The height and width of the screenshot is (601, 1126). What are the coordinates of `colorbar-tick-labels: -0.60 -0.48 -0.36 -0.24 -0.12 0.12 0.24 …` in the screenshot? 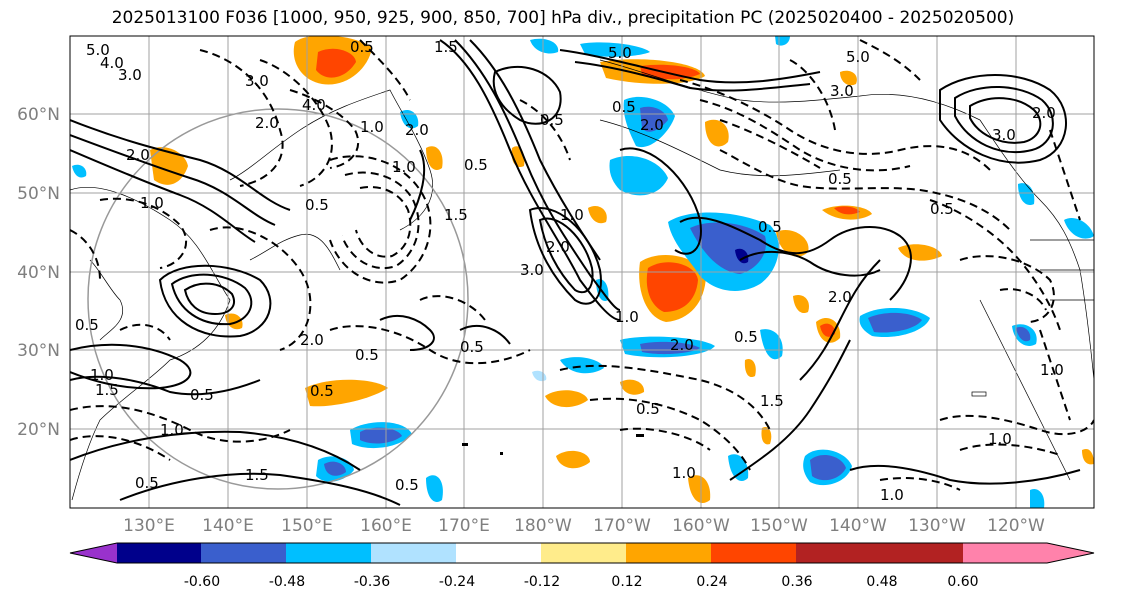 It's located at (581, 582).